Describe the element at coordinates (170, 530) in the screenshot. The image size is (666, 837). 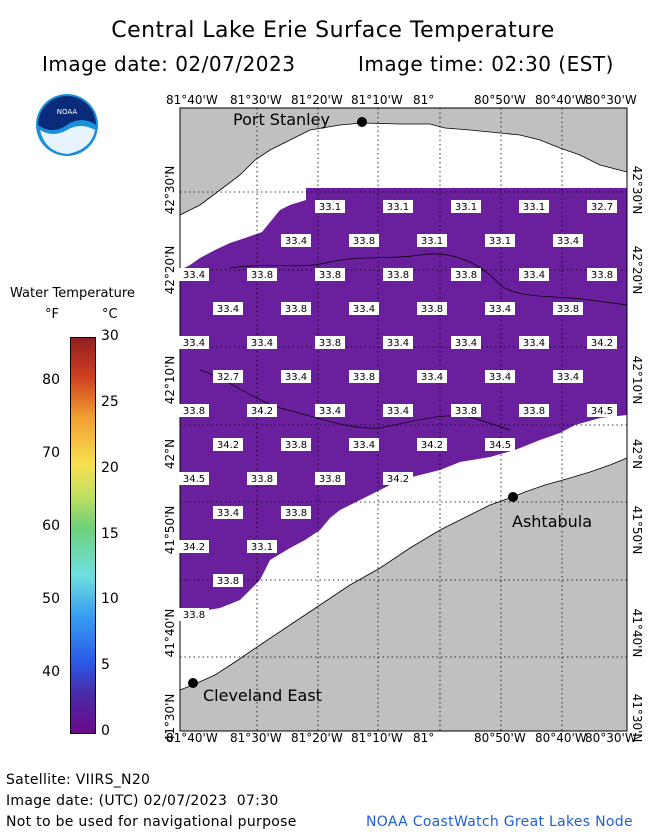
I see `lat-tick-left: 41°50'N` at that location.